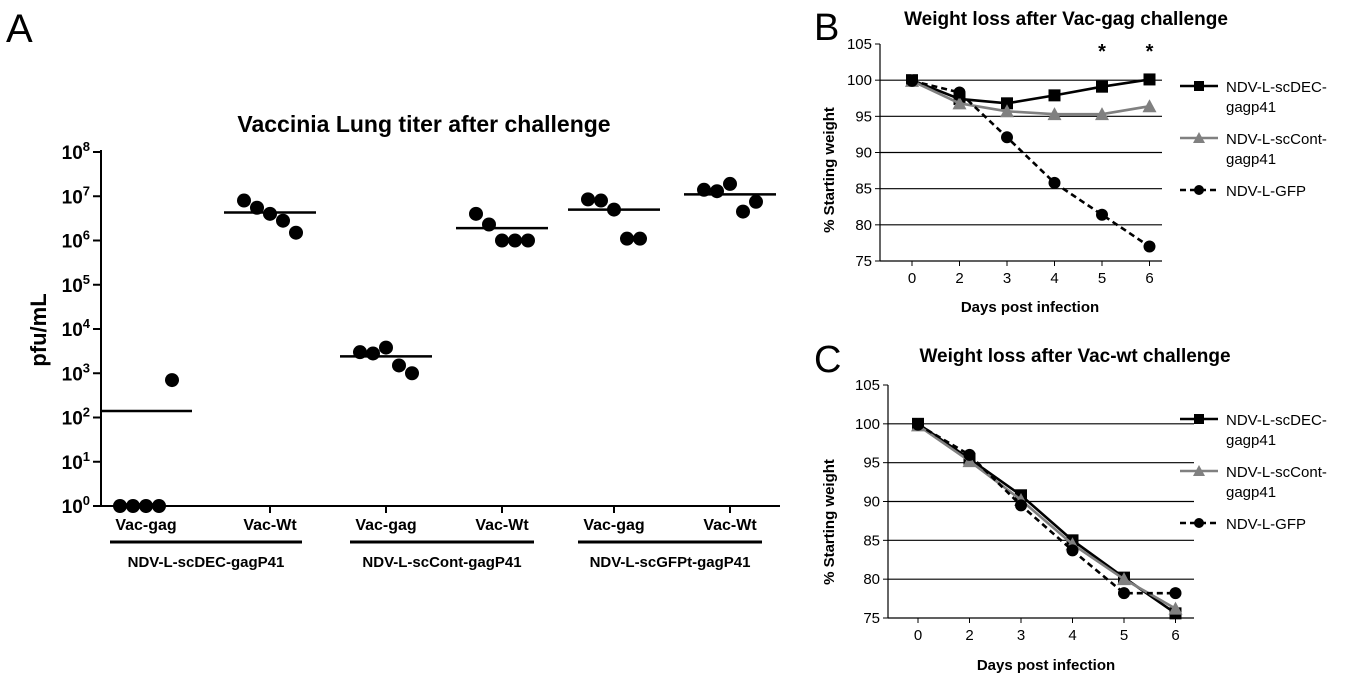 Image resolution: width=1348 pixels, height=676 pixels. I want to click on y-tick-label: 107, so click(76, 195).